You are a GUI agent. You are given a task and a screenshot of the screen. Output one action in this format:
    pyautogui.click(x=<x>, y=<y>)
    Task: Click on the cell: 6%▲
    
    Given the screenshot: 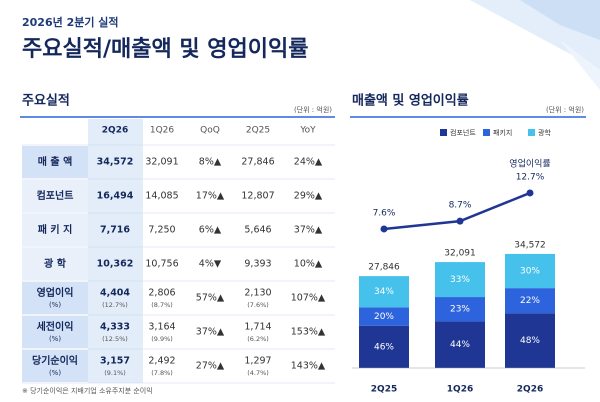 What is the action you would take?
    pyautogui.click(x=210, y=230)
    